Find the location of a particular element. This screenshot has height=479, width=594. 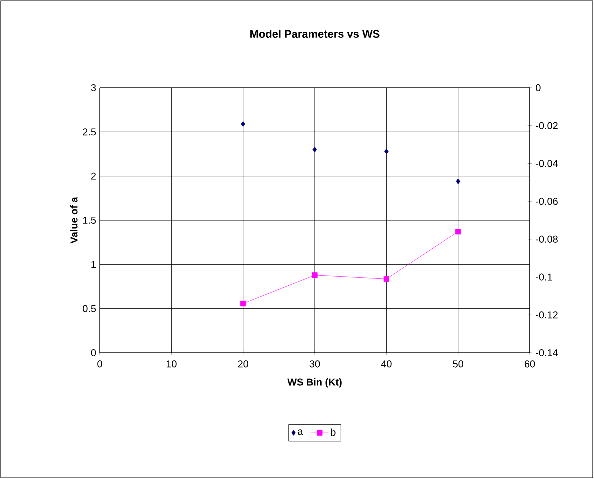

legend-label: a is located at coordinates (301, 433).